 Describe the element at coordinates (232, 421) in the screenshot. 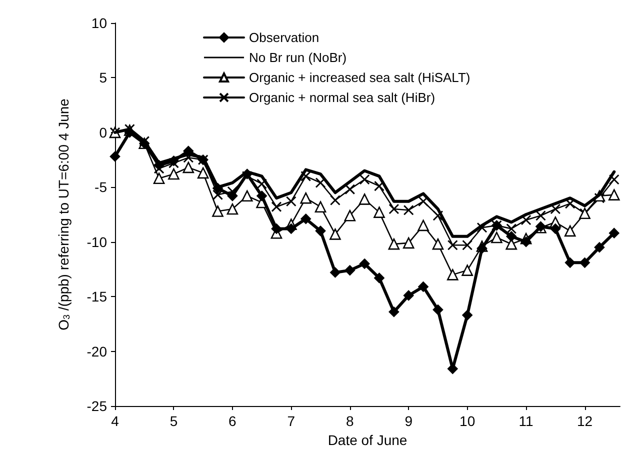

I see `x-tick-label: 6` at that location.